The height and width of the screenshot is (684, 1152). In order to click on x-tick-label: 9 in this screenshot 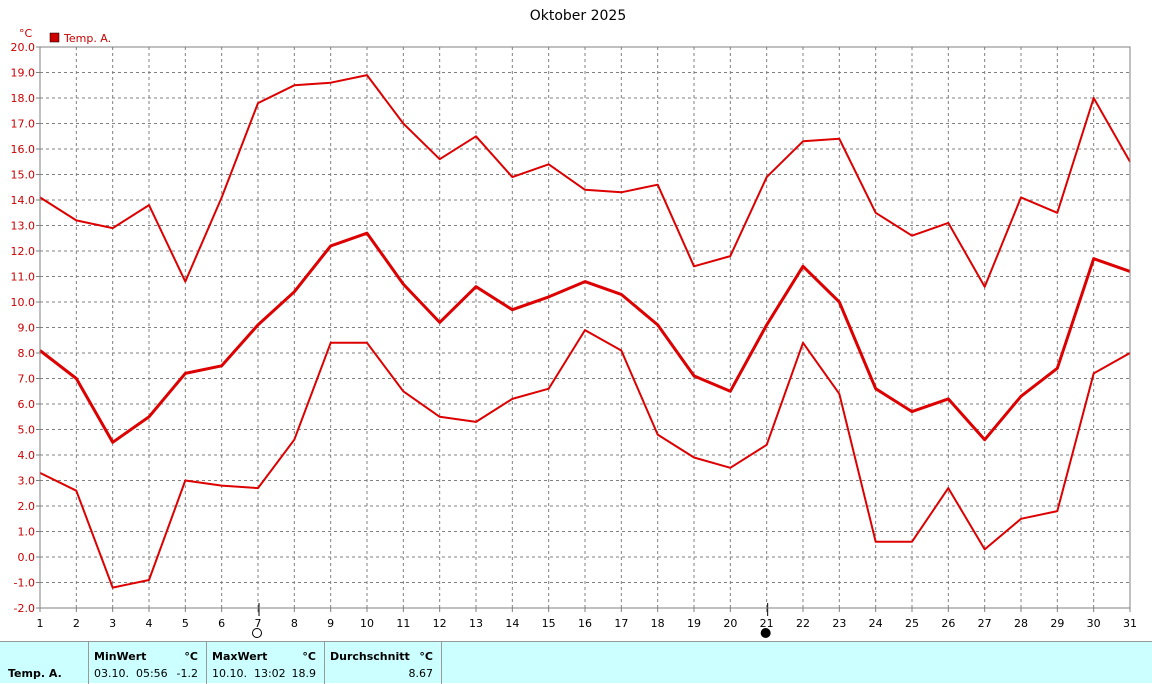, I will do `click(330, 623)`.